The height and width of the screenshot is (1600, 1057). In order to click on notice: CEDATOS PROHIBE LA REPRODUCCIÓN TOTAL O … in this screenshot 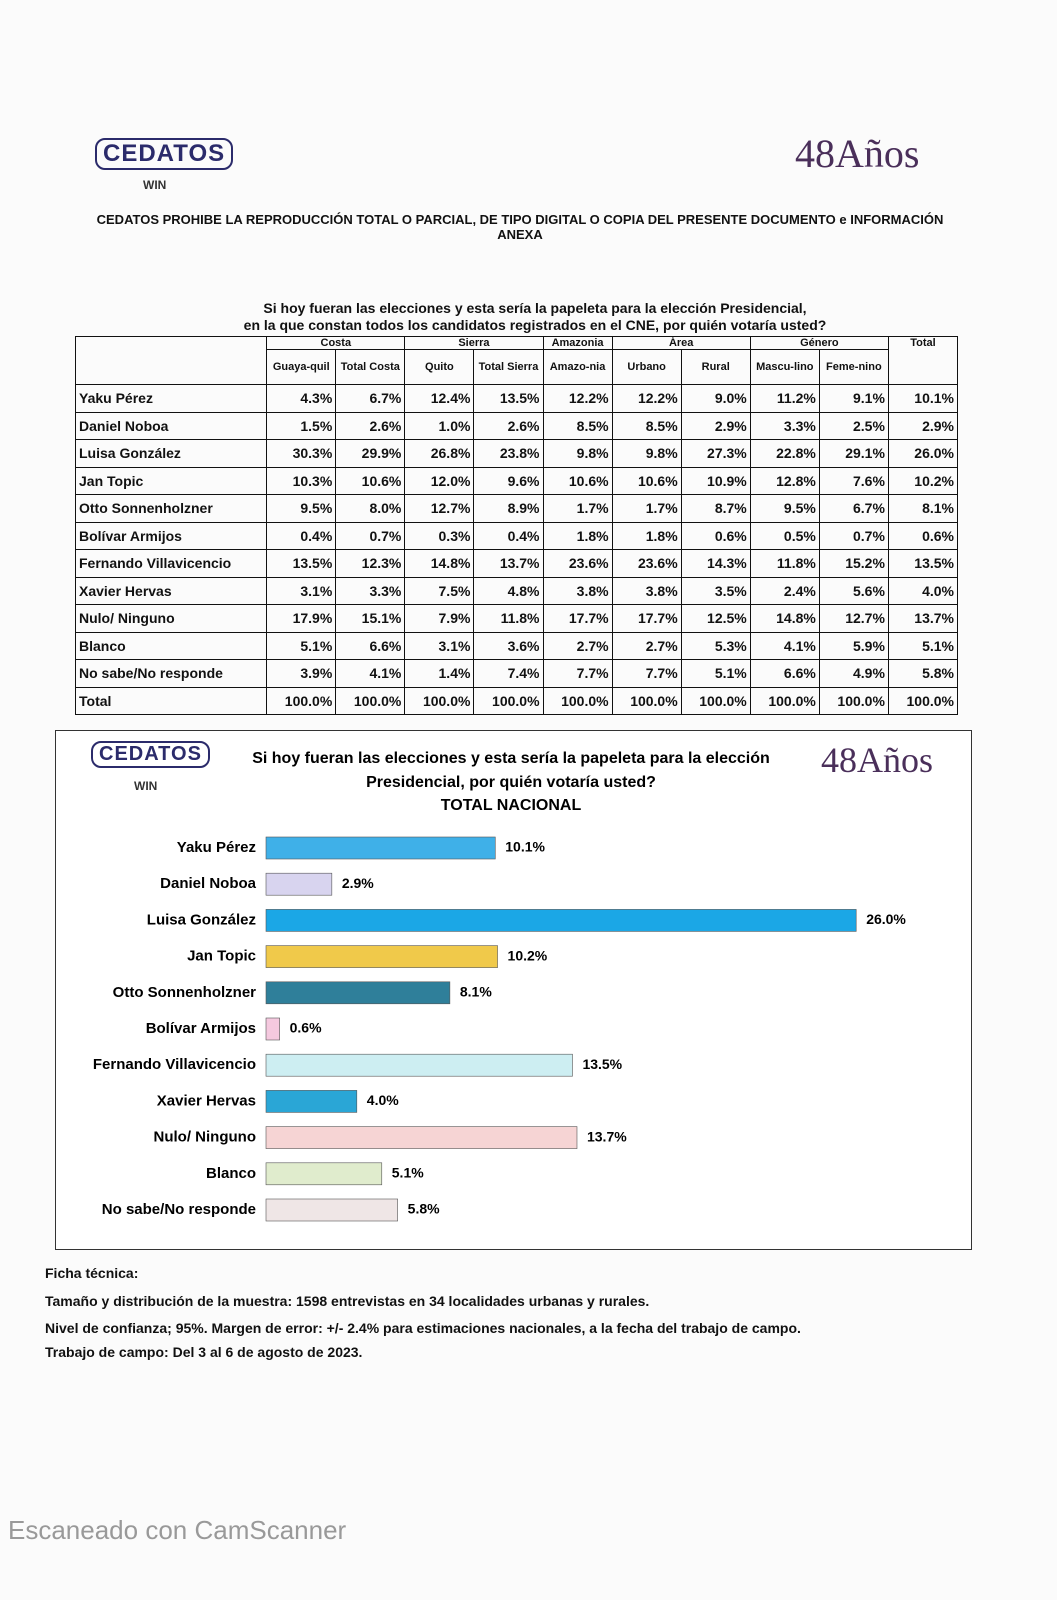, I will do `click(520, 227)`.